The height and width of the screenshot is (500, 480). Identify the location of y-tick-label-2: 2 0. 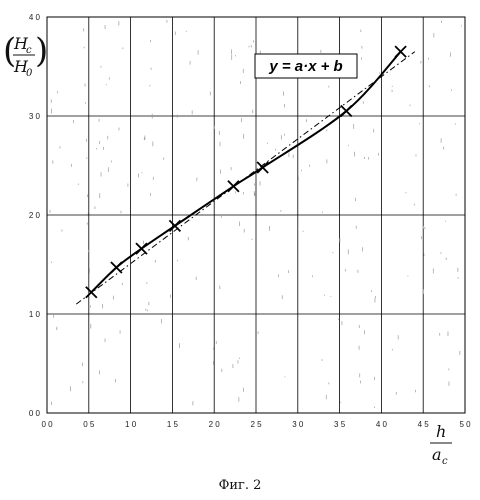
(35, 215).